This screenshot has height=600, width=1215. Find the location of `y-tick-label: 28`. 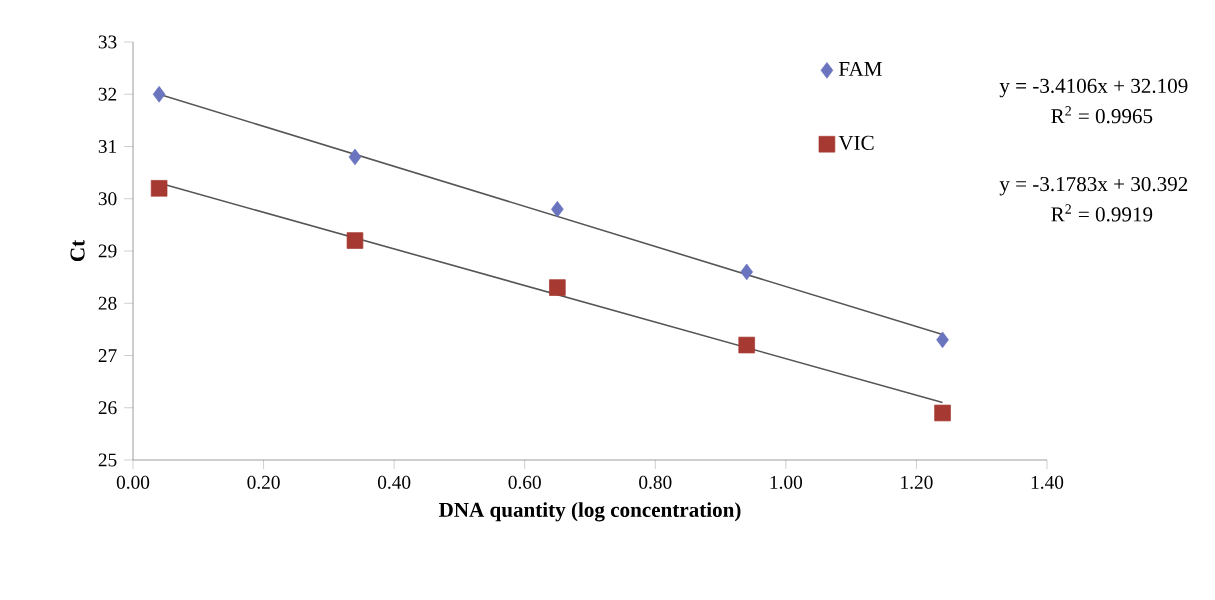

y-tick-label: 28 is located at coordinates (107, 303).